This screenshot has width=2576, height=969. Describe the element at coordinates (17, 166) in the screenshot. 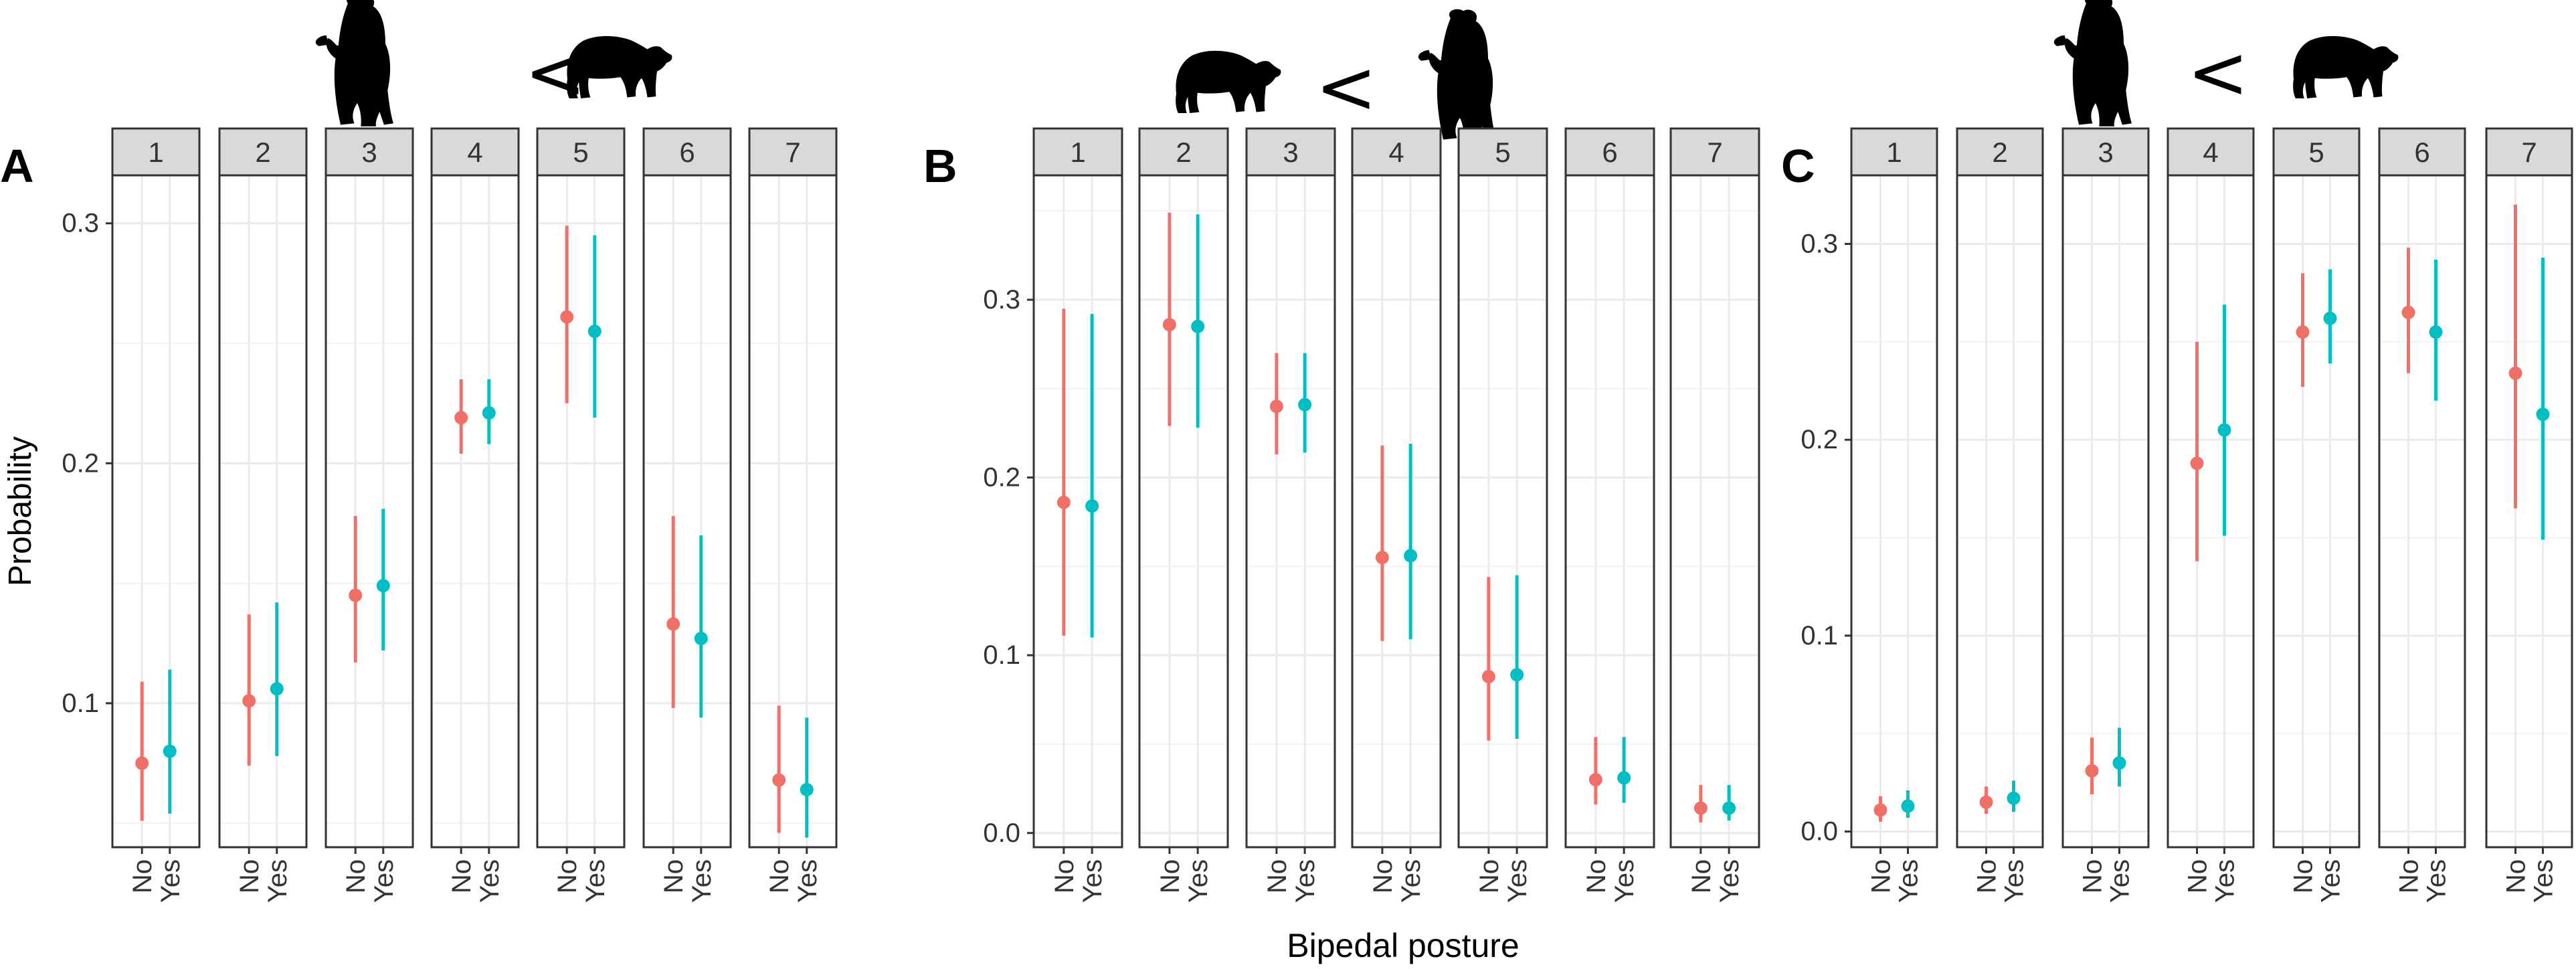

I see `panel-letter-A: A` at that location.